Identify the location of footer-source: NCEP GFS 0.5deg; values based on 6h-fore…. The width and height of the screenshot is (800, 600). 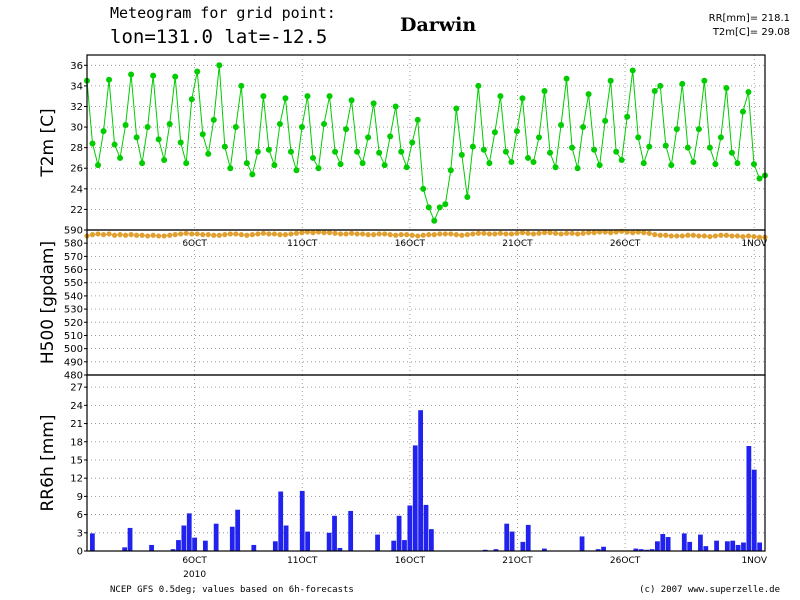
(232, 590).